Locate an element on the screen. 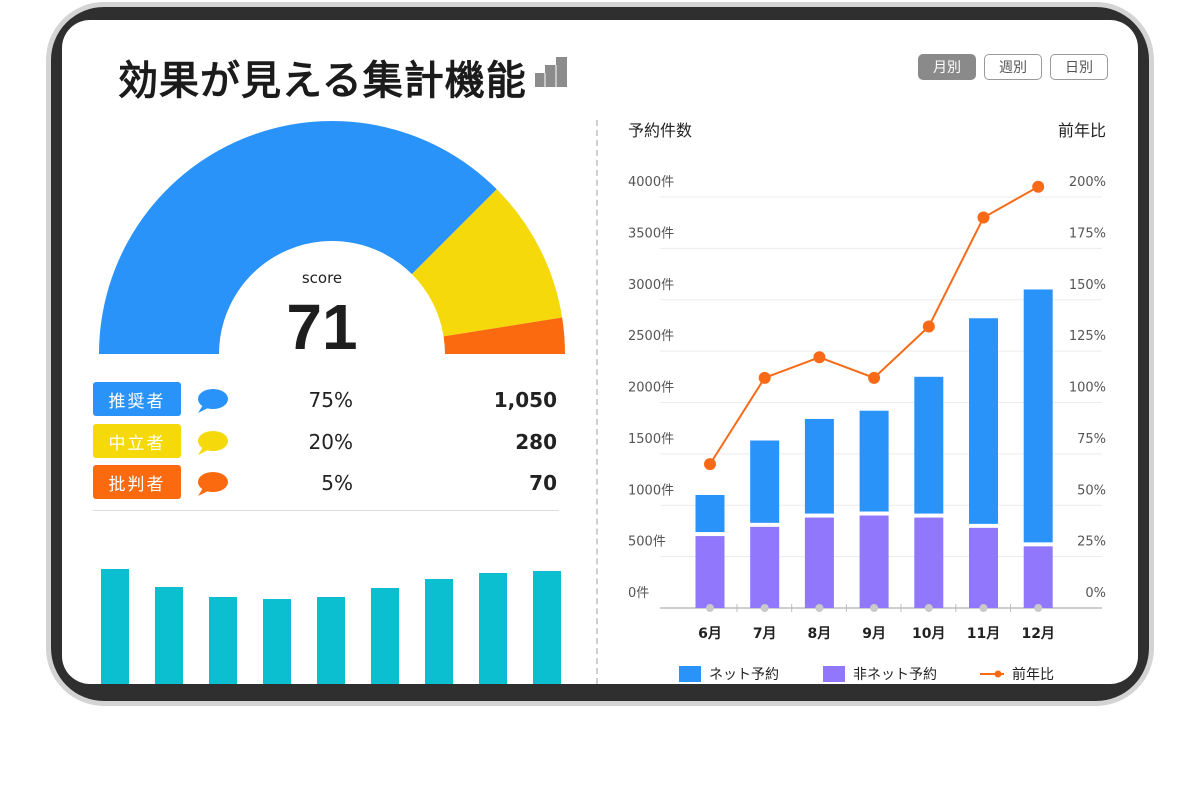 The height and width of the screenshot is (799, 1200). y-tick-label-left: 2000件 is located at coordinates (651, 388).